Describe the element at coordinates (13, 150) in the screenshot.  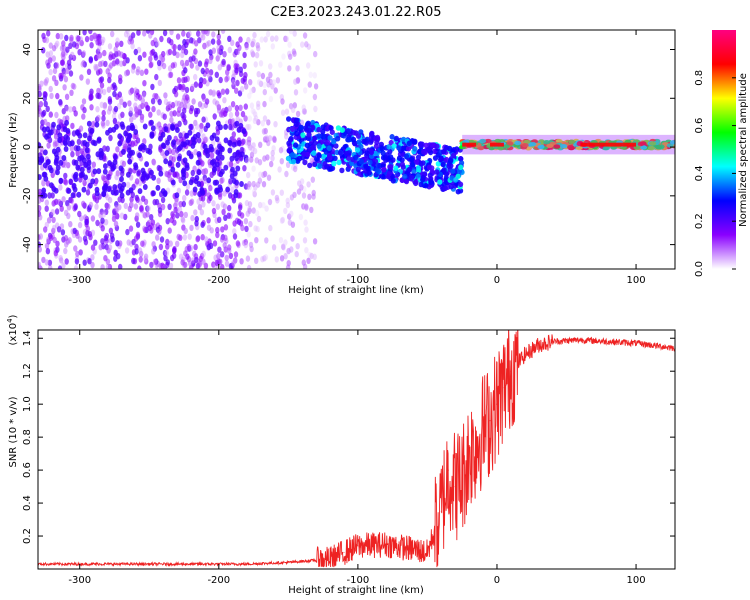
I see `spectrogram-y-label: Frequency (Hz)` at that location.